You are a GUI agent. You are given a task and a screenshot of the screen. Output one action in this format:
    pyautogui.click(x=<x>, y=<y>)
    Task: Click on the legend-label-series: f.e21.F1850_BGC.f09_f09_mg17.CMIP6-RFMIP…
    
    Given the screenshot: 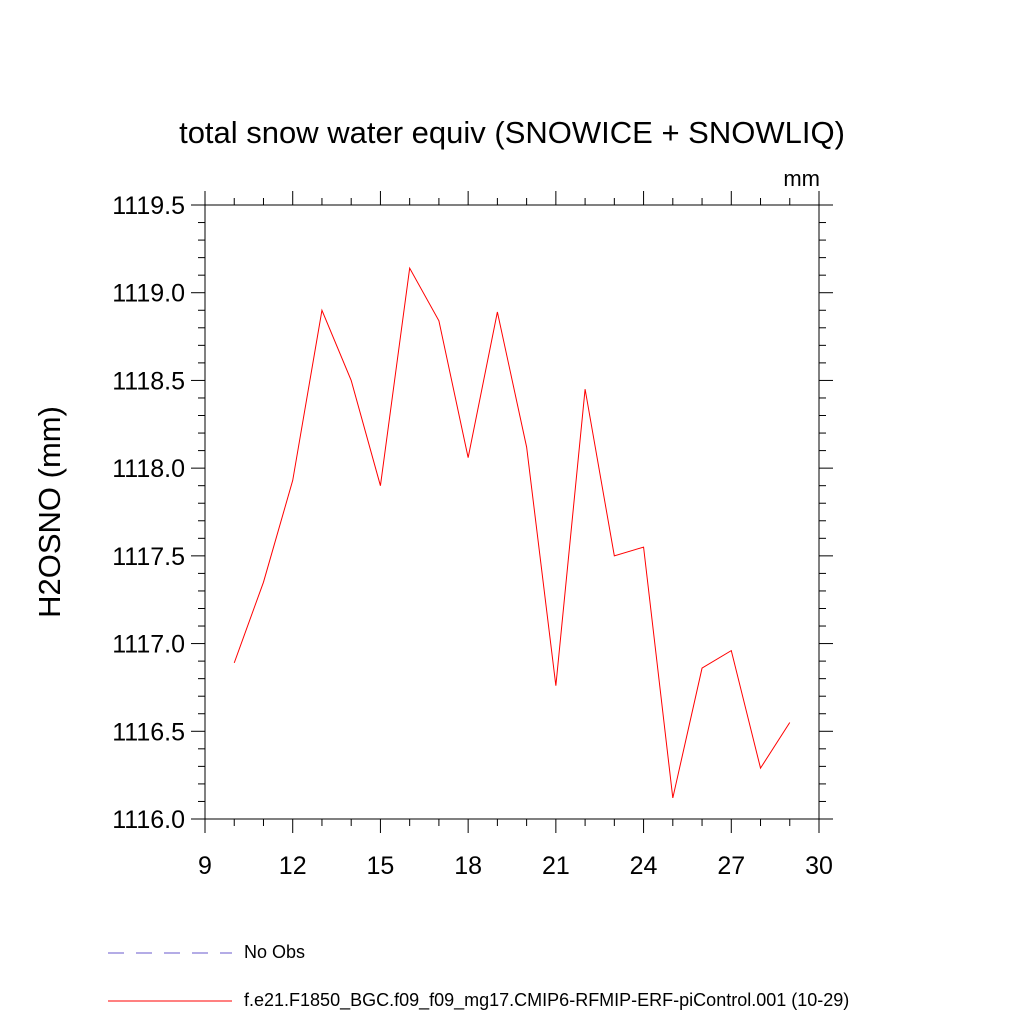 What is the action you would take?
    pyautogui.click(x=547, y=1000)
    